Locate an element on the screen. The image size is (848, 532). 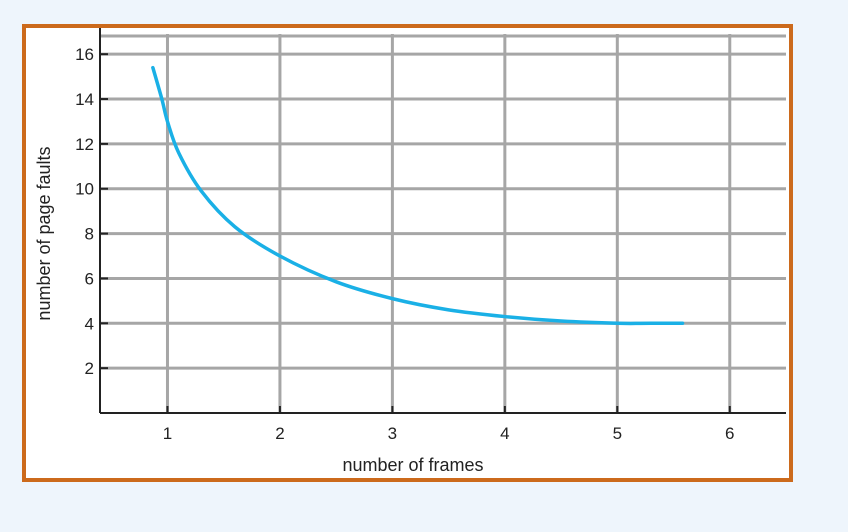
y-axis-title: number of page faults is located at coordinates (44, 233).